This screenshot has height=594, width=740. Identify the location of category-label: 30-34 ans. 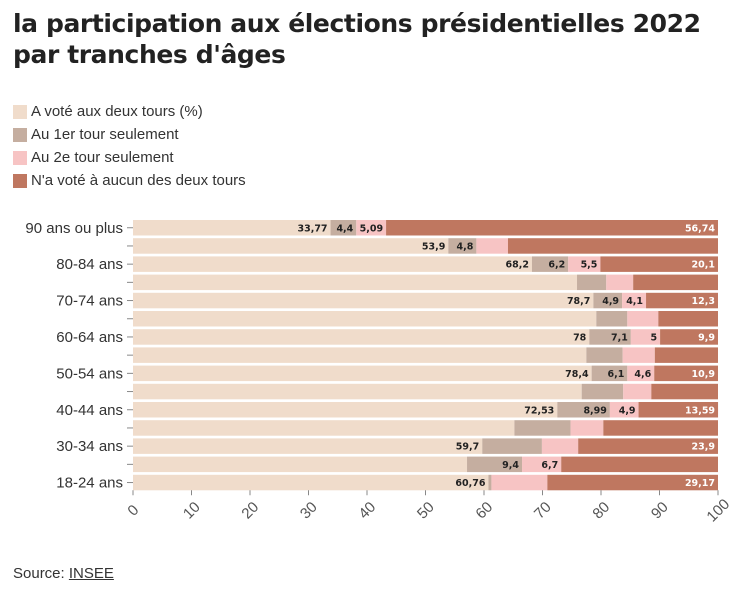
(89, 446).